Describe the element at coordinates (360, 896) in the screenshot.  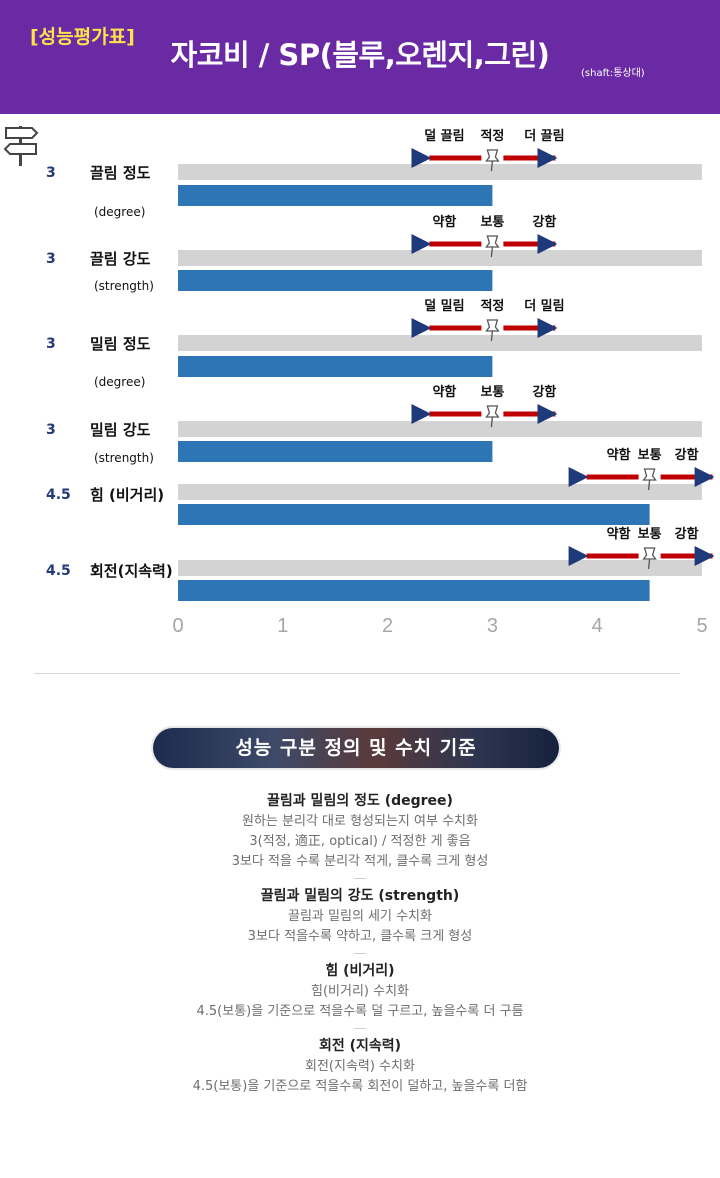
I see `definition-title: 끌림과 밀림의 강도 (strength)` at that location.